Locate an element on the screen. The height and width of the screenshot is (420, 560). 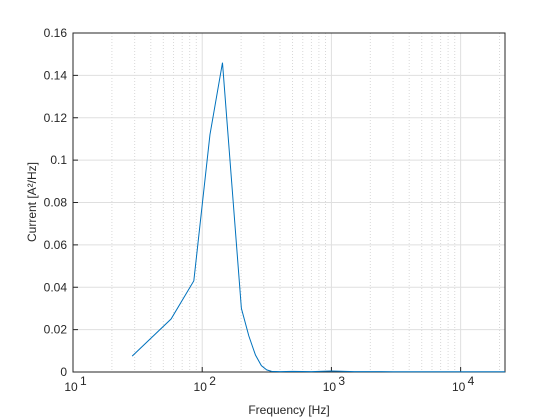
y-tick-label: 0.16 is located at coordinates (56, 33).